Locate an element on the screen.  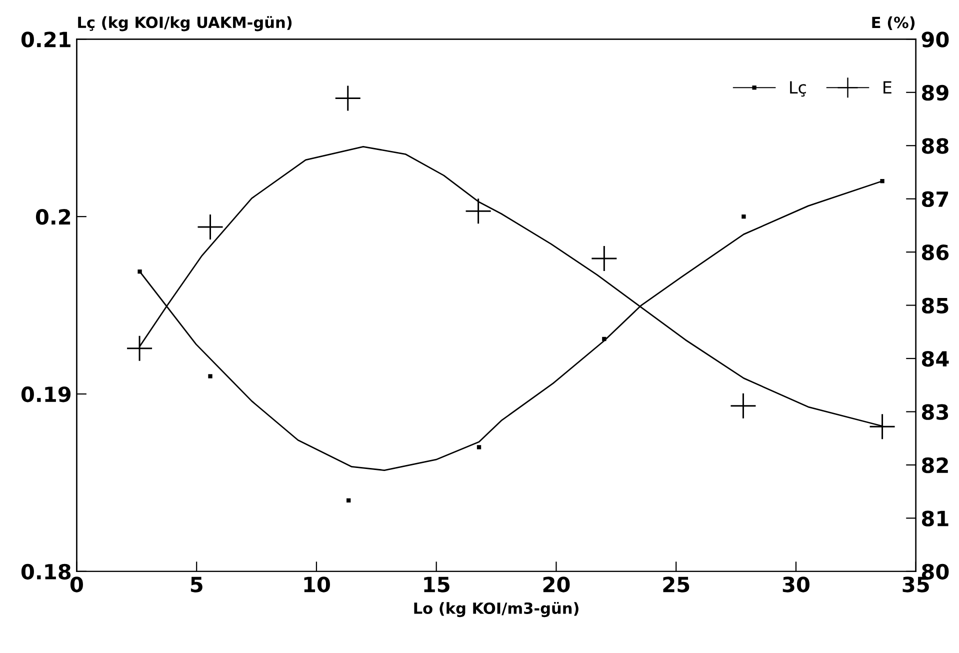
y2-tick-label: 89 is located at coordinates (935, 92).